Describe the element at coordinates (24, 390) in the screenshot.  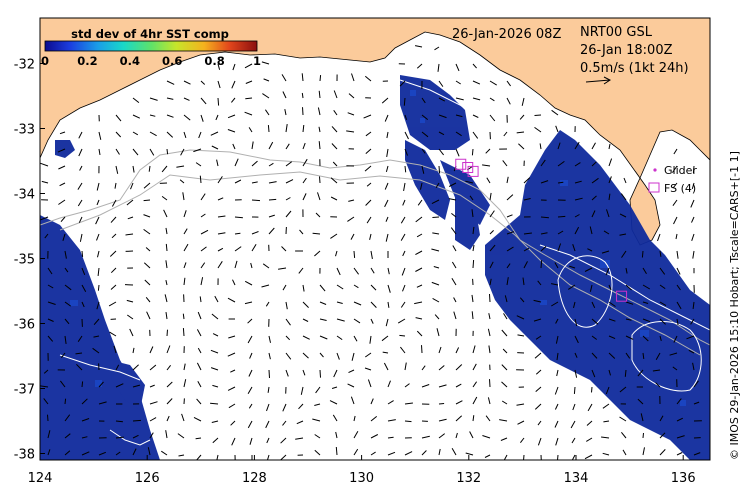
I see `y-tick-label: -37` at that location.